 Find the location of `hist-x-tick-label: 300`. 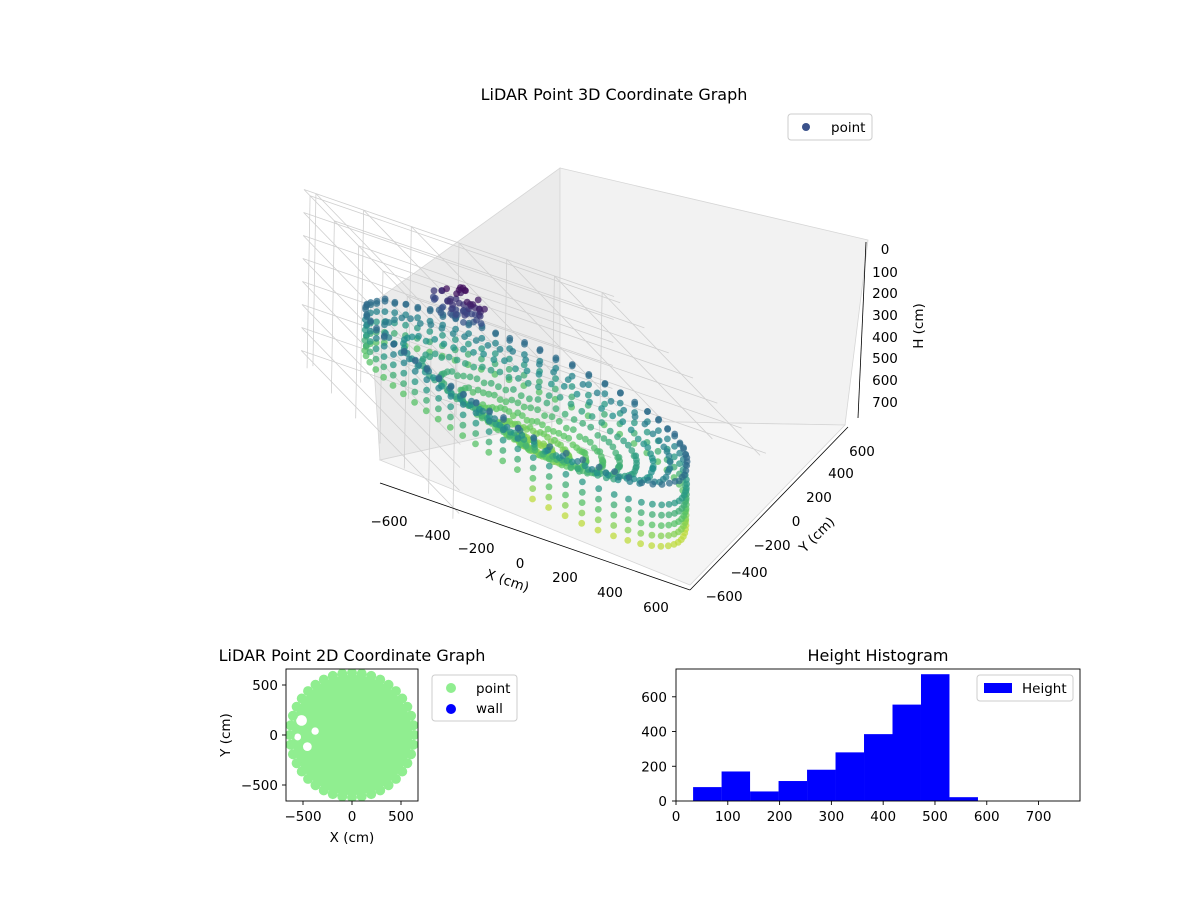

hist-x-tick-label: 300 is located at coordinates (831, 817).